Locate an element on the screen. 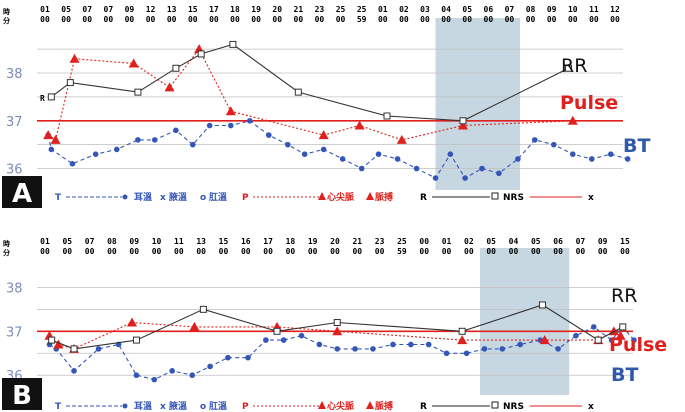 Image resolution: width=685 pixels, height=412 pixels. legend-rectal-o: o is located at coordinates (203, 407).